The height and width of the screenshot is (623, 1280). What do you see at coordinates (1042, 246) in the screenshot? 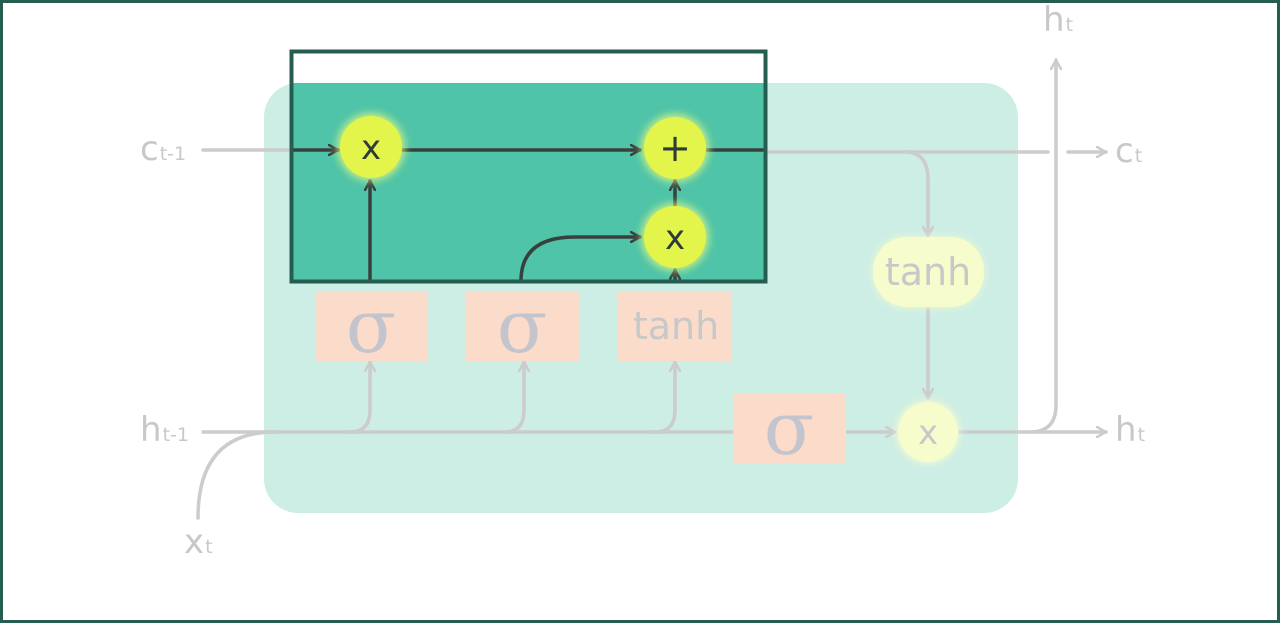
I see `h-top-arrow` at bounding box center [1042, 246].